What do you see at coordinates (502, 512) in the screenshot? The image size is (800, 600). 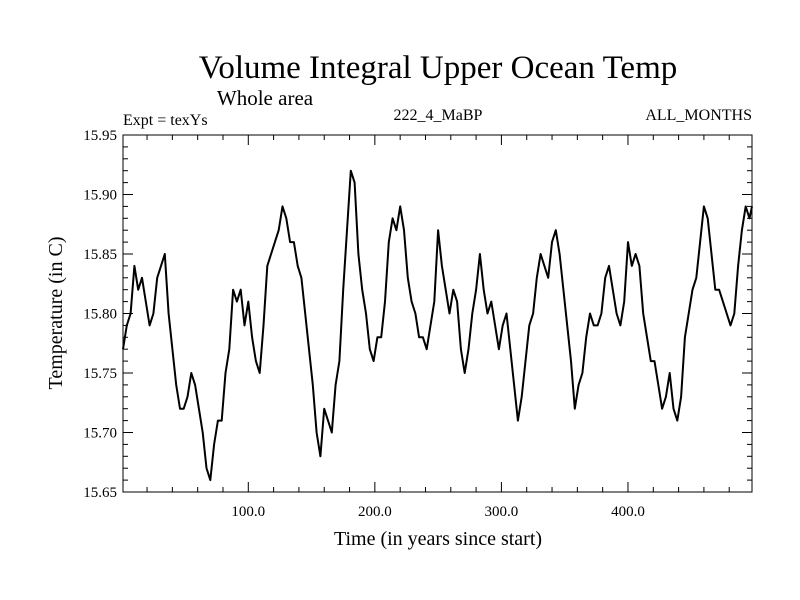 I see `x-tick-label: 300.0` at bounding box center [502, 512].